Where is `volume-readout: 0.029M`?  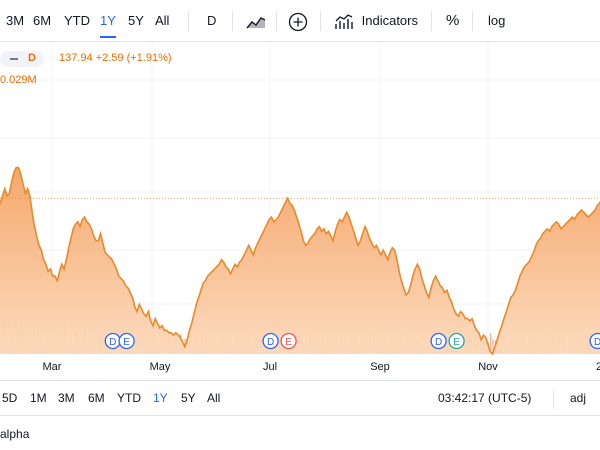 volume-readout: 0.029M is located at coordinates (18, 80).